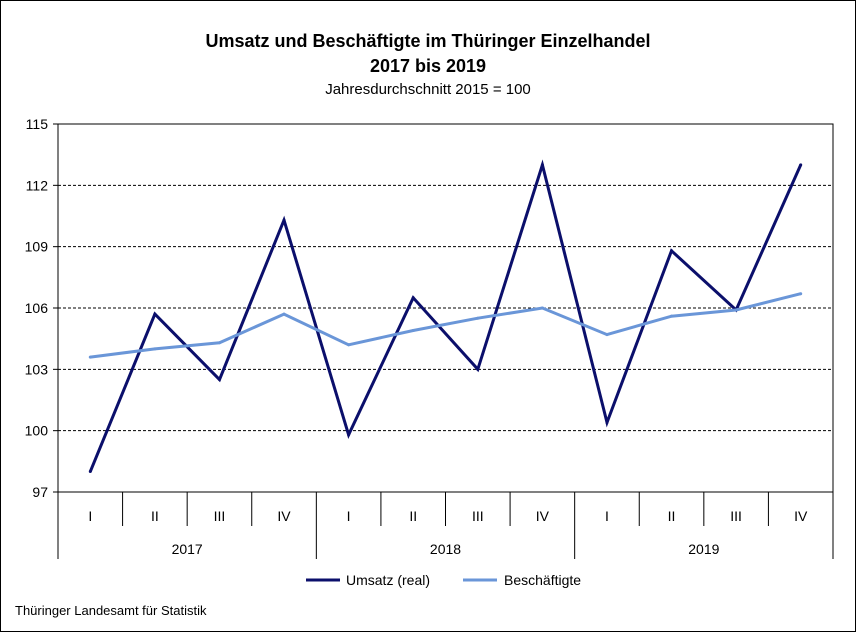  I want to click on year-label: 2018, so click(445, 549).